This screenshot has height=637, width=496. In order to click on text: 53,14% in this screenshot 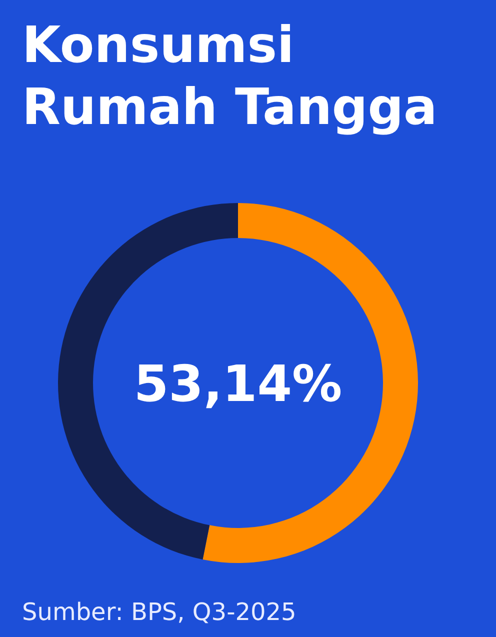, I will do `click(238, 384)`.